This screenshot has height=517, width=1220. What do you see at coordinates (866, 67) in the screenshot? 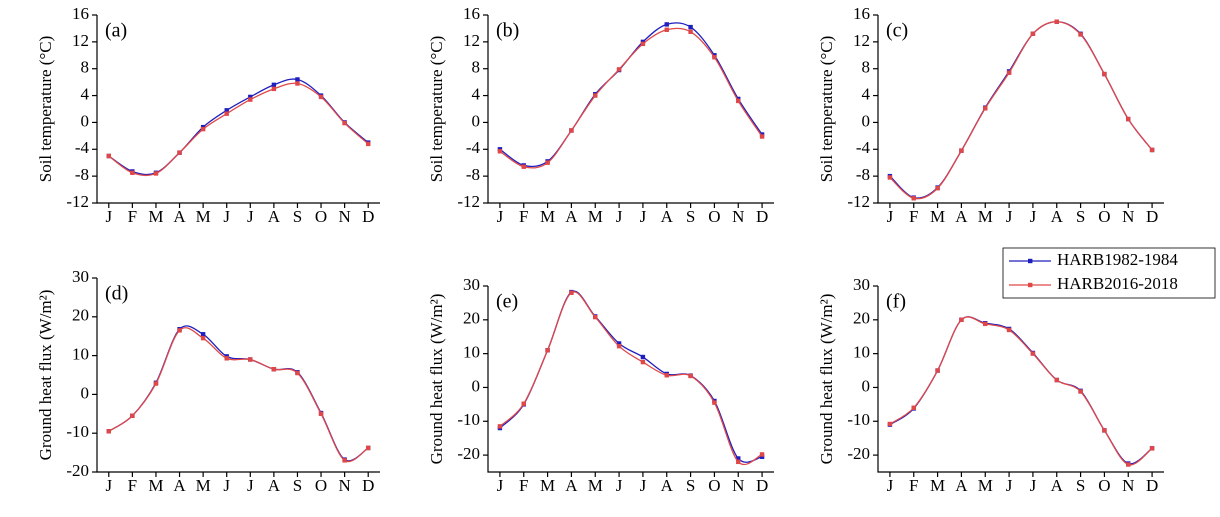
I see `y-tick-label: 8` at bounding box center [866, 67].